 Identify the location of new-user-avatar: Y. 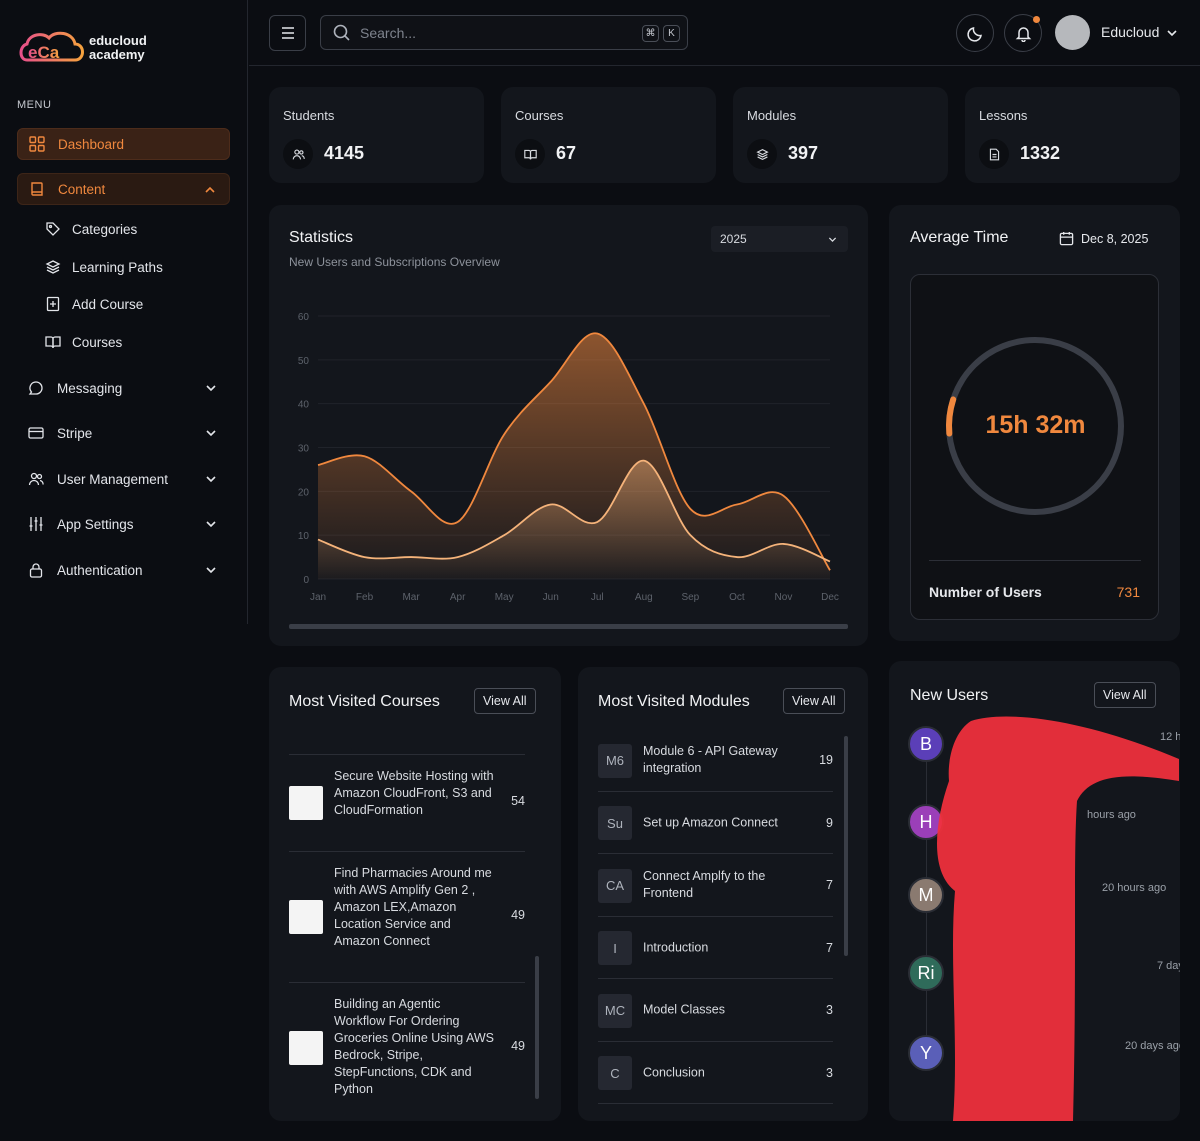
(926, 1053).